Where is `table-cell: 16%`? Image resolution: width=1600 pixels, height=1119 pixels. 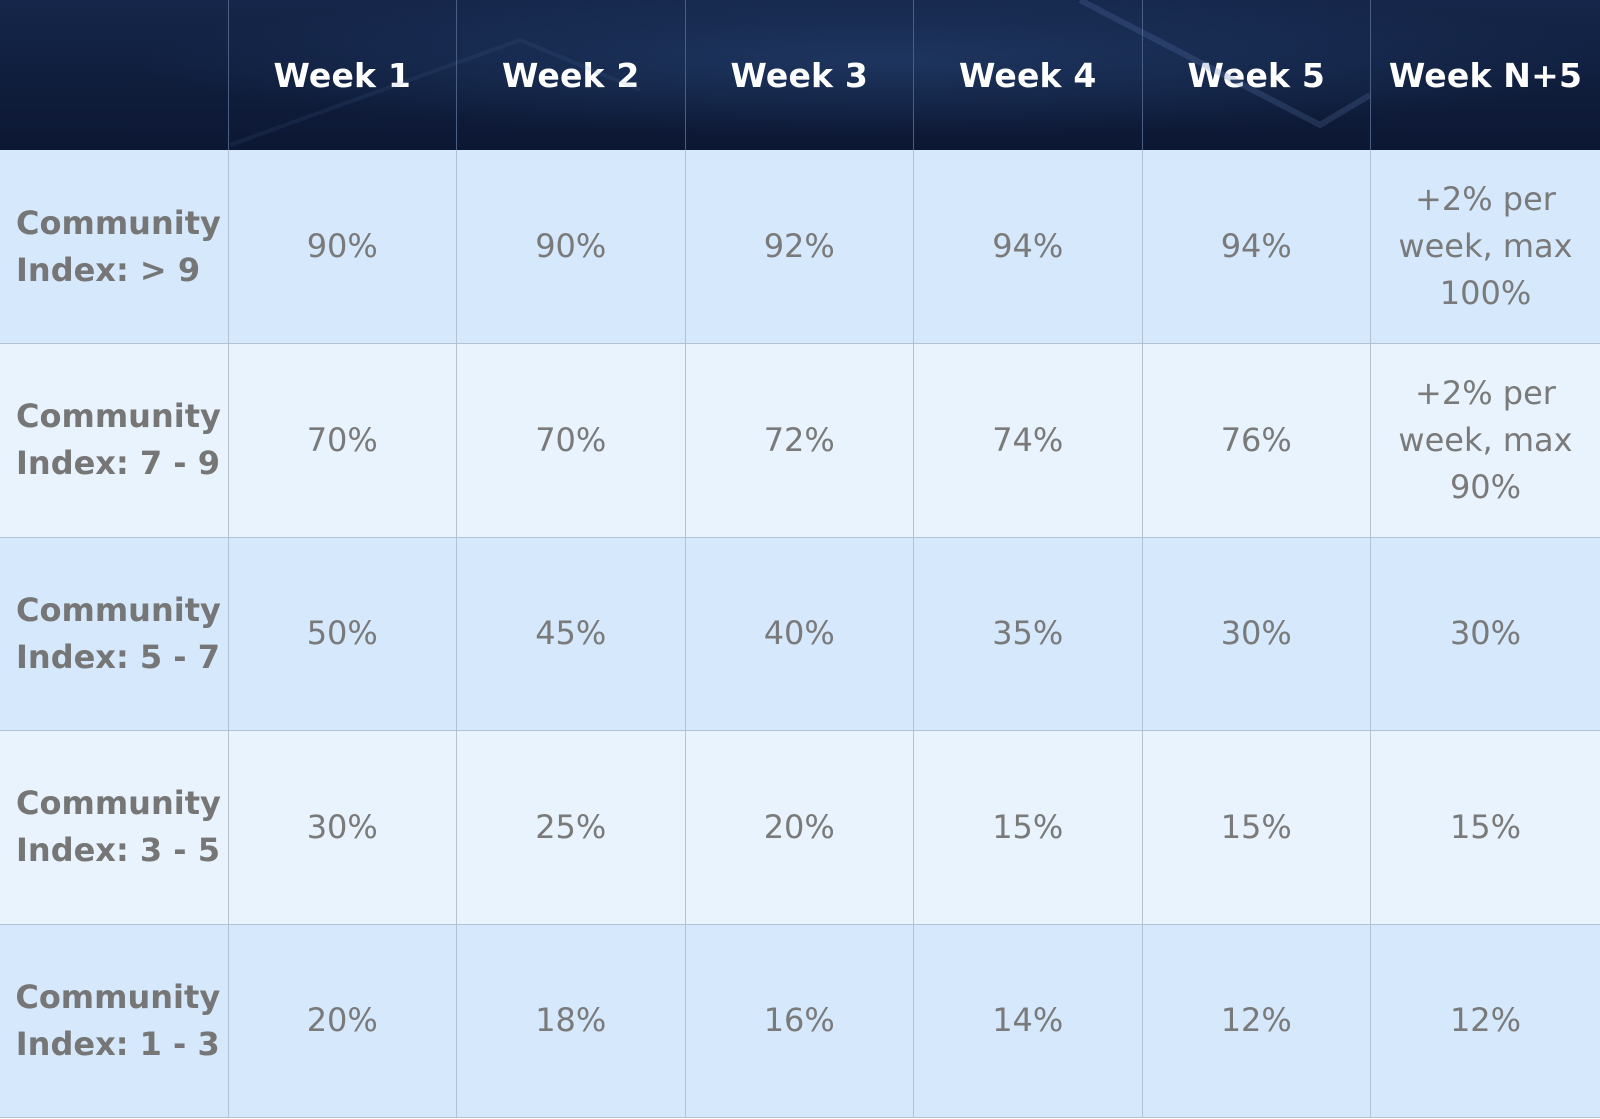 table-cell: 16% is located at coordinates (799, 1021).